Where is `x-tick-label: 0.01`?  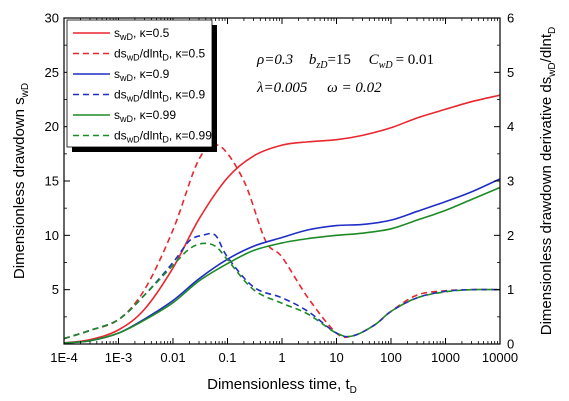
x-tick-label: 0.01 is located at coordinates (172, 357).